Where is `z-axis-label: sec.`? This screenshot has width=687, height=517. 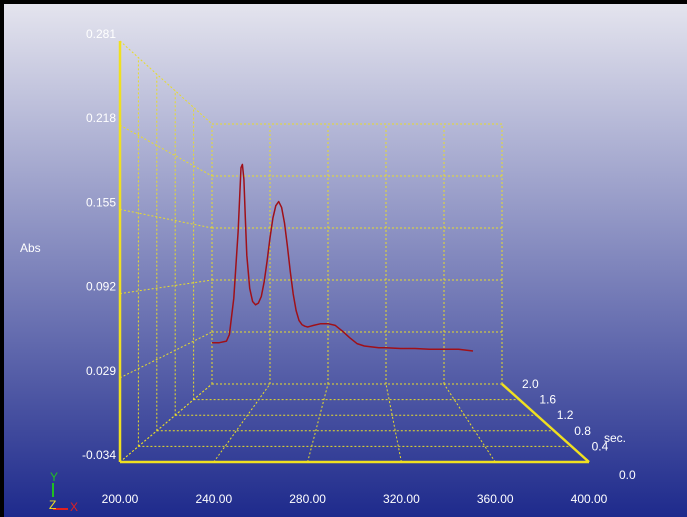
z-axis-label: sec. is located at coordinates (615, 438).